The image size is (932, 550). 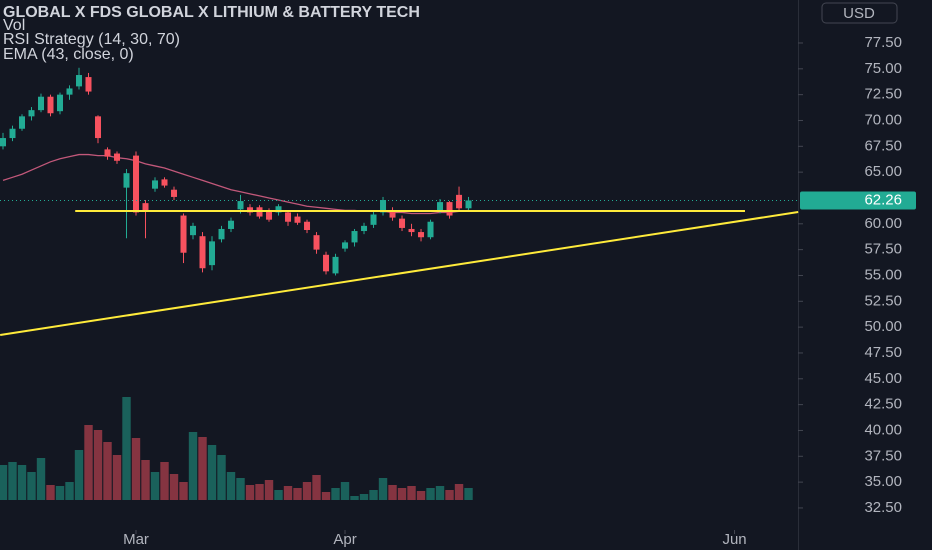 I want to click on y-tick-label: 37.50, so click(x=883, y=455).